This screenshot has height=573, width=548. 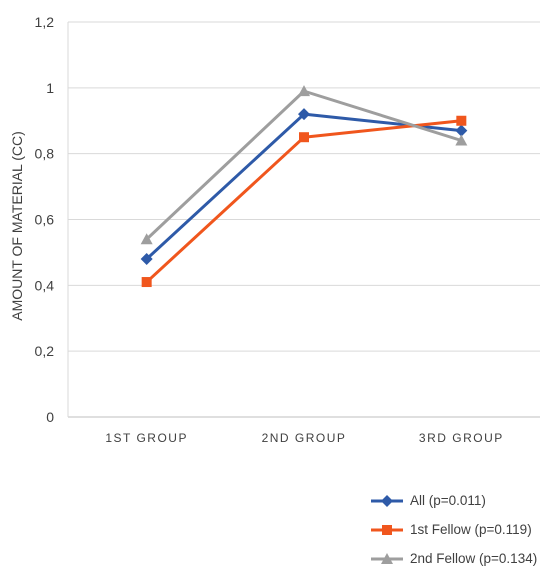 I want to click on legend-item: 2nd Fellow (p=0.134), so click(x=458, y=558).